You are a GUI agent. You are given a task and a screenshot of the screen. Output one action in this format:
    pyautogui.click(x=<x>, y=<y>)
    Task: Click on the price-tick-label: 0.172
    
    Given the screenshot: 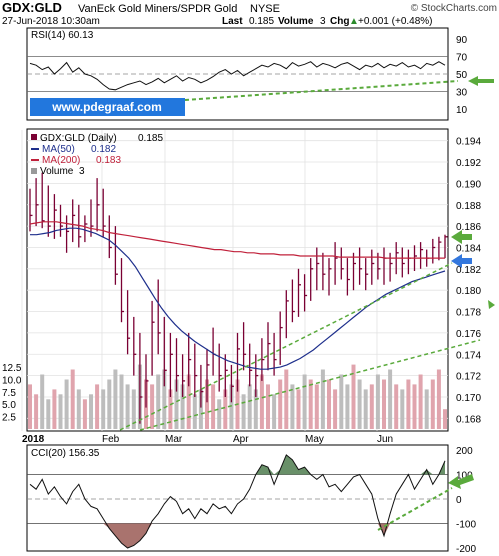 What is the action you would take?
    pyautogui.click(x=468, y=377)
    